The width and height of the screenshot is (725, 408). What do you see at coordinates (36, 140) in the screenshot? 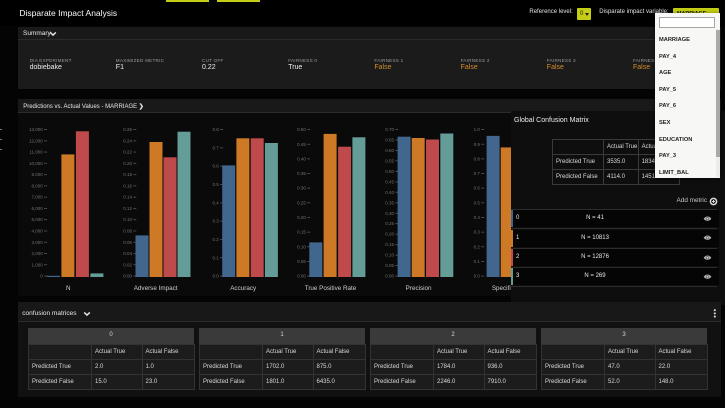
I see `svg-text: 12,000` at bounding box center [36, 140].